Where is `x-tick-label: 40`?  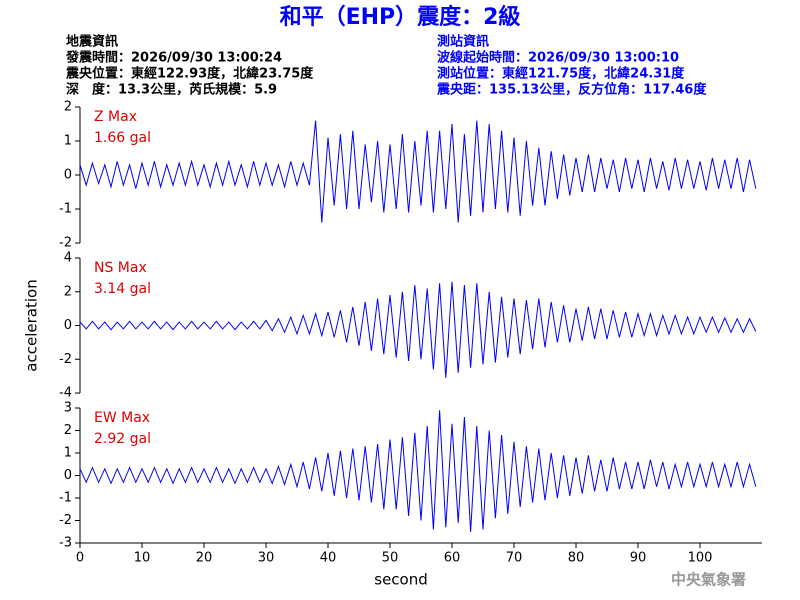 x-tick-label: 40 is located at coordinates (328, 558).